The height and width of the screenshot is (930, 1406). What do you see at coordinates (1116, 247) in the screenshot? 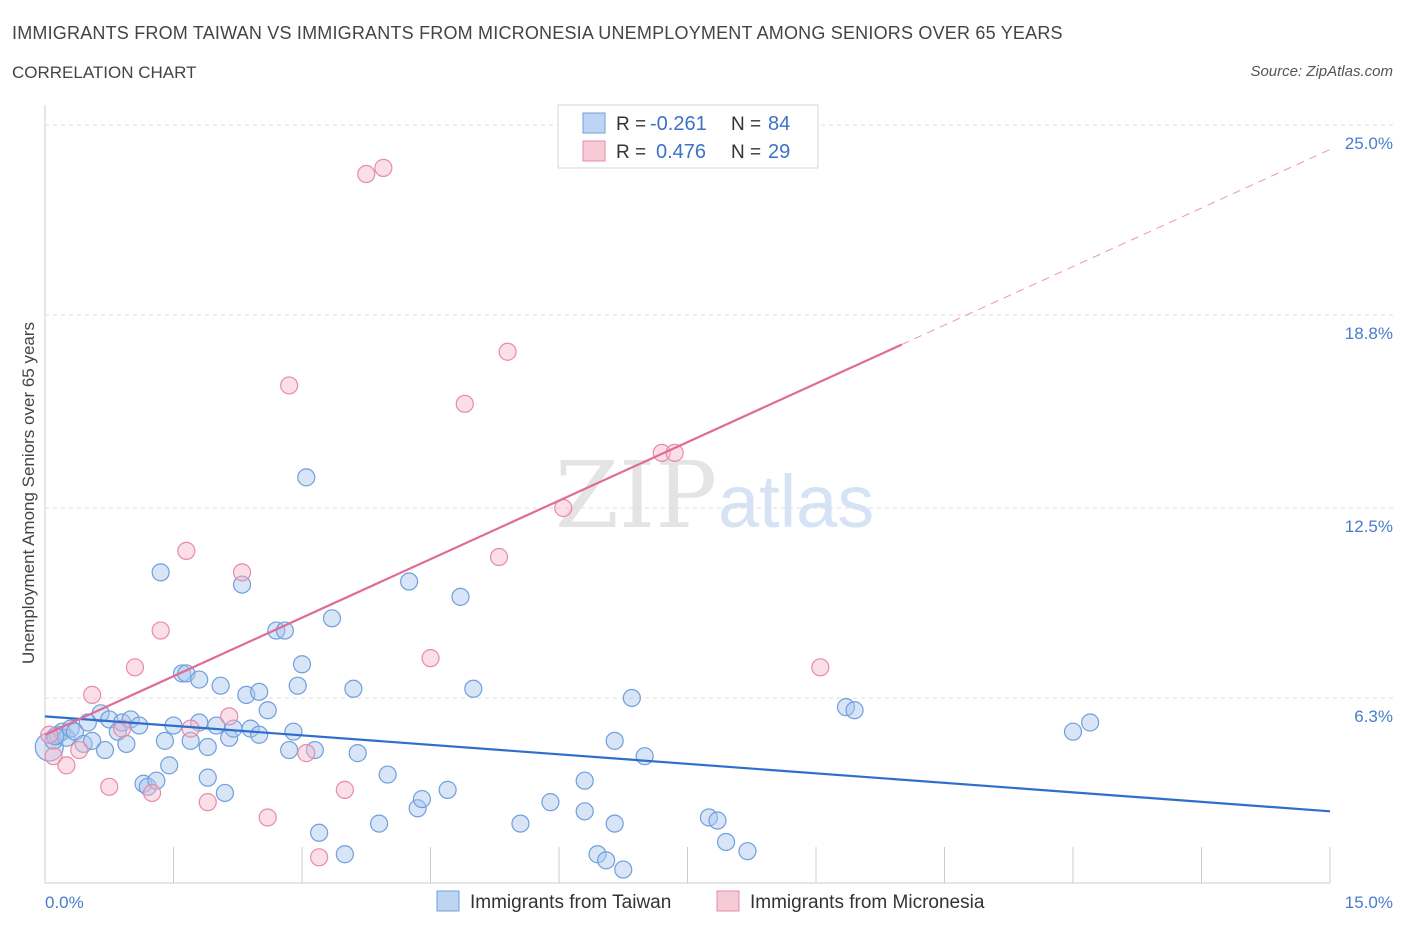
I see `micronesia-trendline-extension` at bounding box center [1116, 247].